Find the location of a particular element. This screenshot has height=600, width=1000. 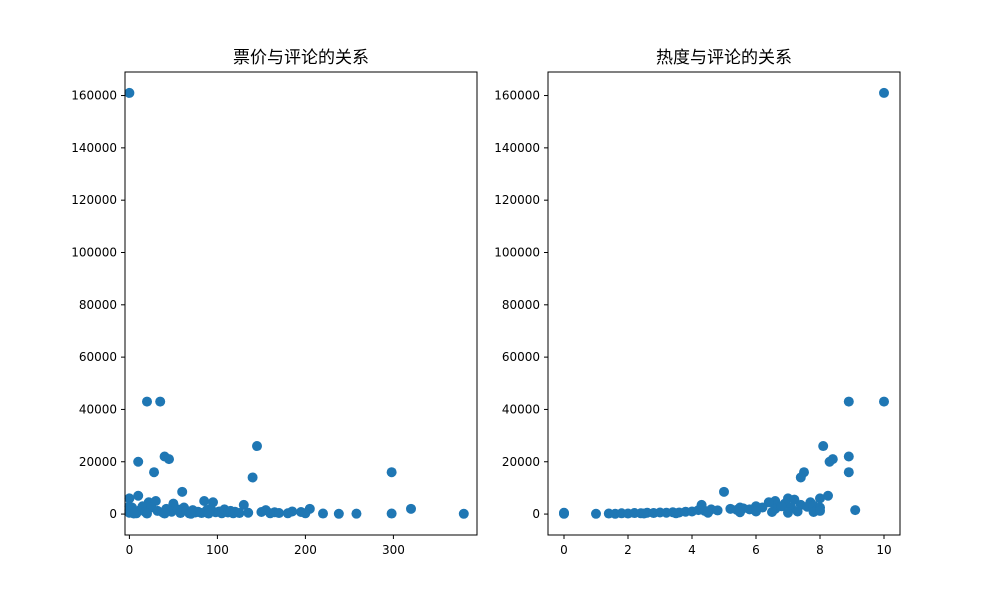

x-tick-label: 300 is located at coordinates (393, 550).